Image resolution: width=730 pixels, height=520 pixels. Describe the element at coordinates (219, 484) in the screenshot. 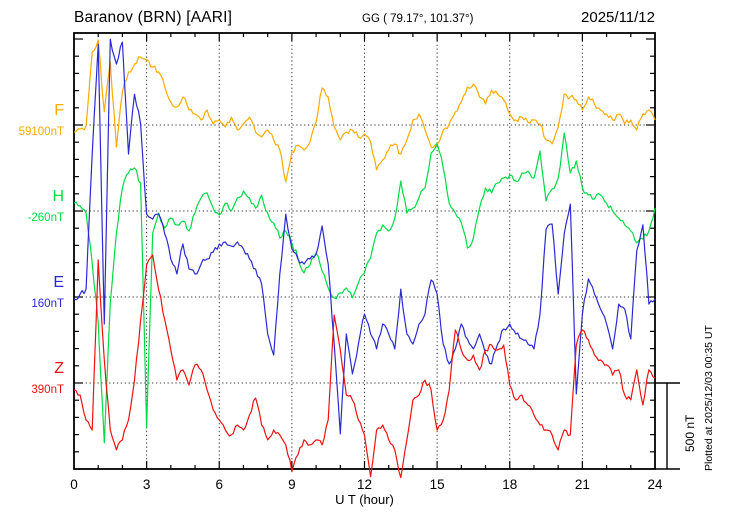

I see `x-tick-label-6: 6` at that location.